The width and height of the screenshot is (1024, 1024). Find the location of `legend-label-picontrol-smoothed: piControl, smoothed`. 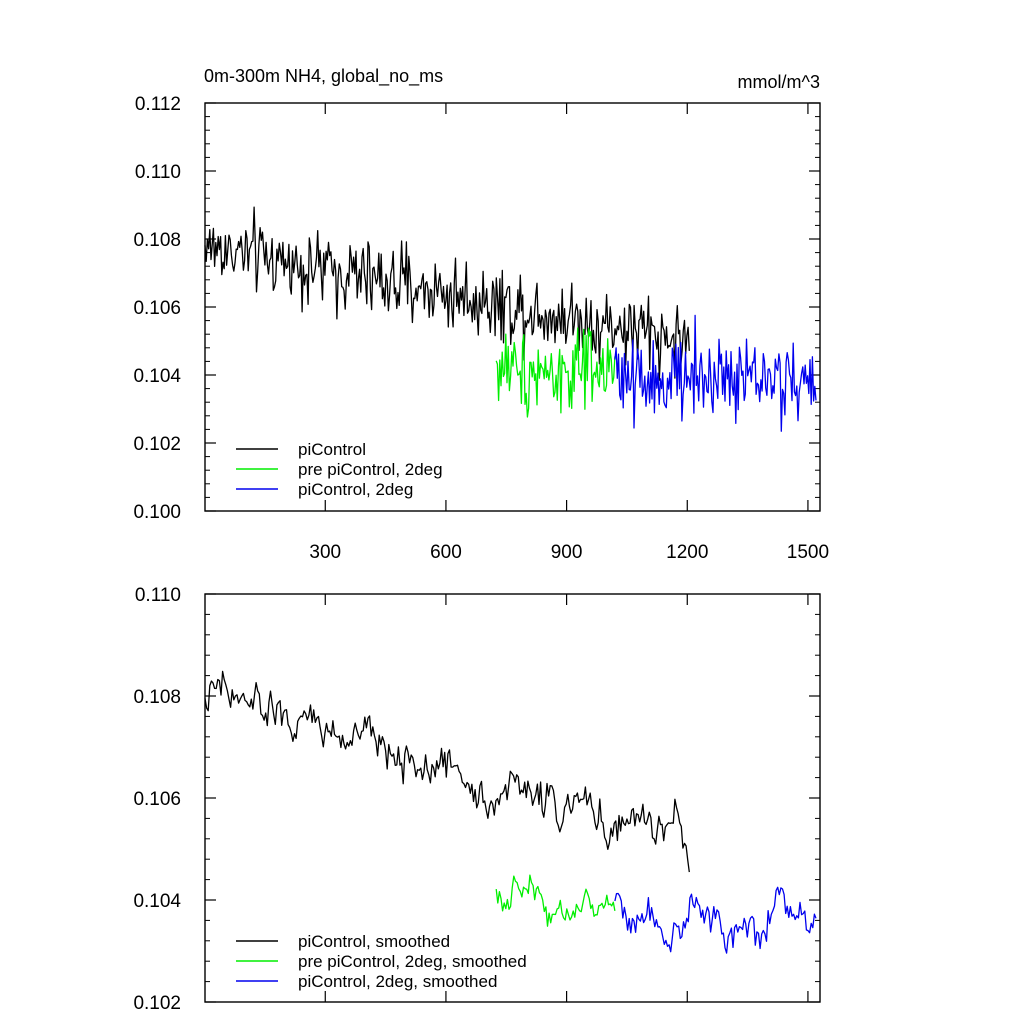

legend-label-picontrol-smoothed: piControl, smoothed is located at coordinates (374, 941).